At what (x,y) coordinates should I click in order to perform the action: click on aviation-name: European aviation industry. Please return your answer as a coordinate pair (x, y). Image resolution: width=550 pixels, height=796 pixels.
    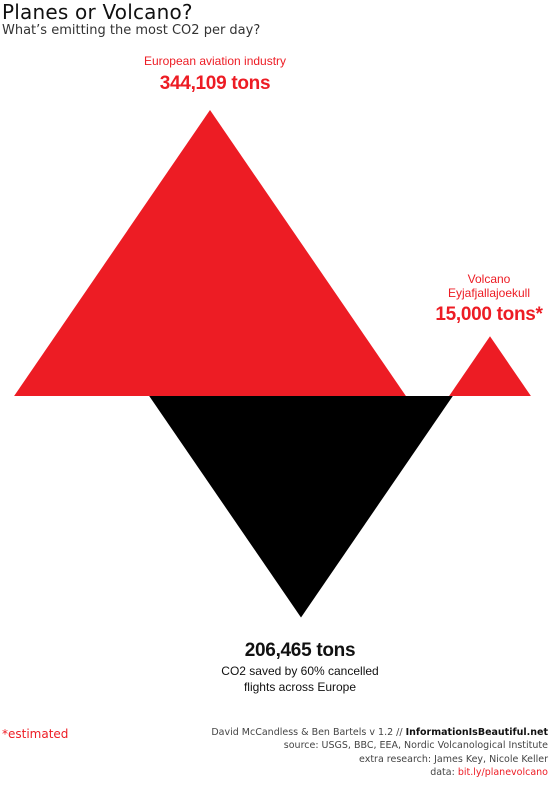
    Looking at the image, I should click on (215, 61).